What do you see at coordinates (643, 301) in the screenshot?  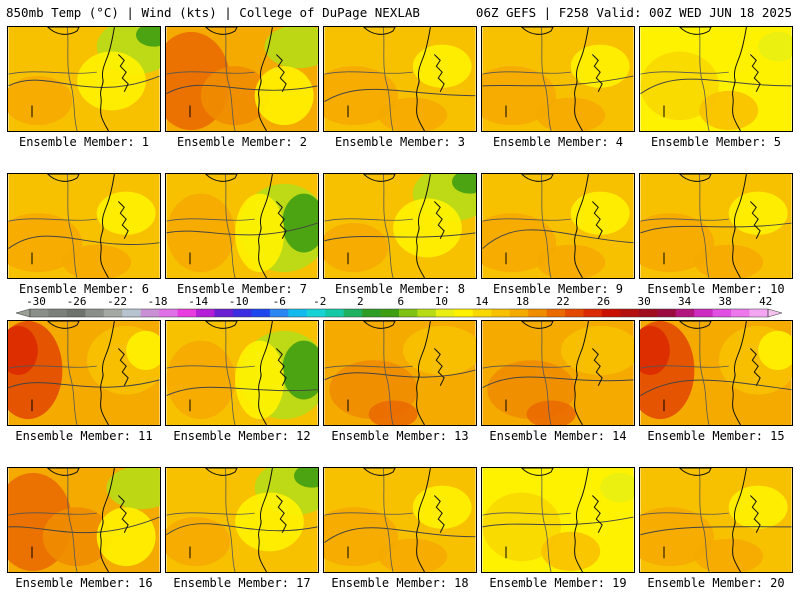 I see `colorbar-tick-label: 30` at bounding box center [643, 301].